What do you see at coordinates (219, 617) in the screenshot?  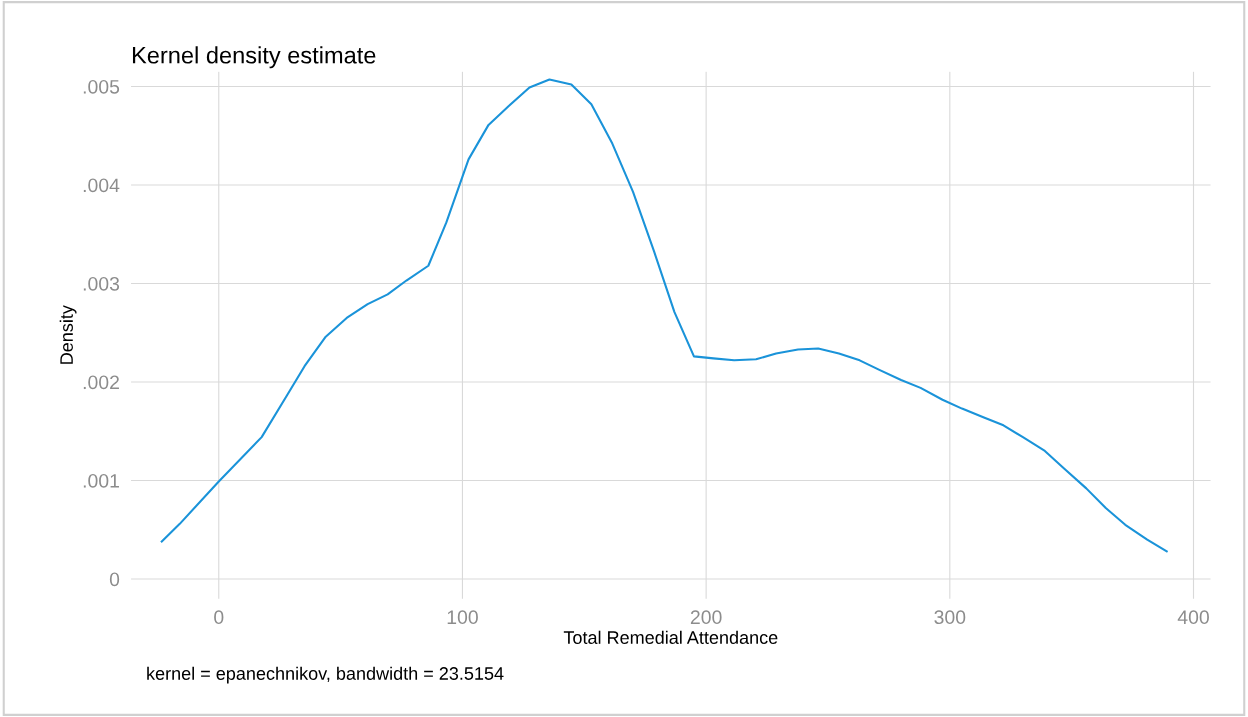 I see `x-tick-label: 0` at bounding box center [219, 617].